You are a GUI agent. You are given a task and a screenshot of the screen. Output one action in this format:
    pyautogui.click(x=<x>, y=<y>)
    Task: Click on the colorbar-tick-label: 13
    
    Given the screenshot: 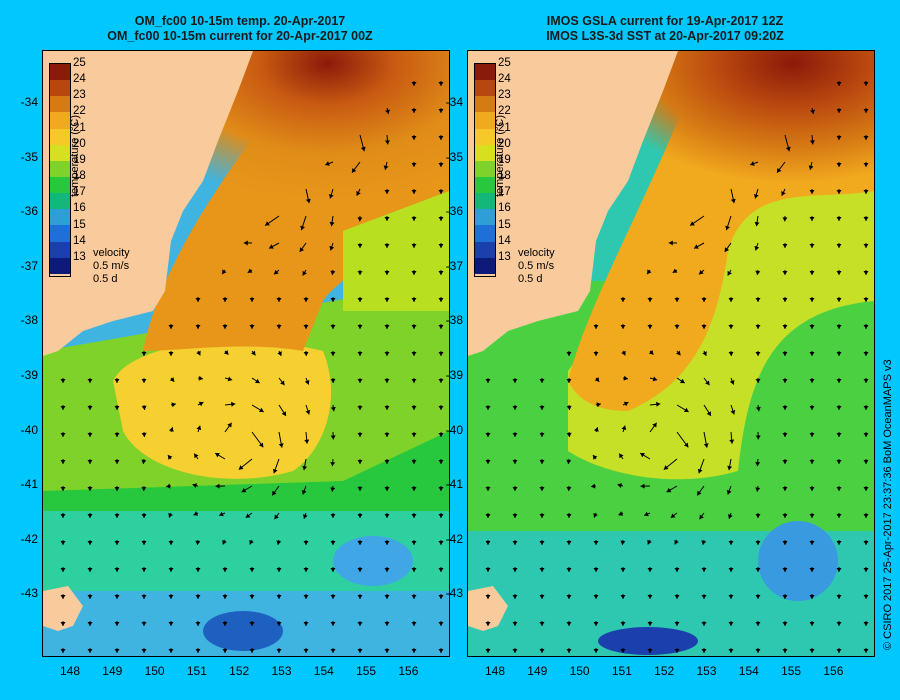 What is the action you would take?
    pyautogui.click(x=79, y=256)
    